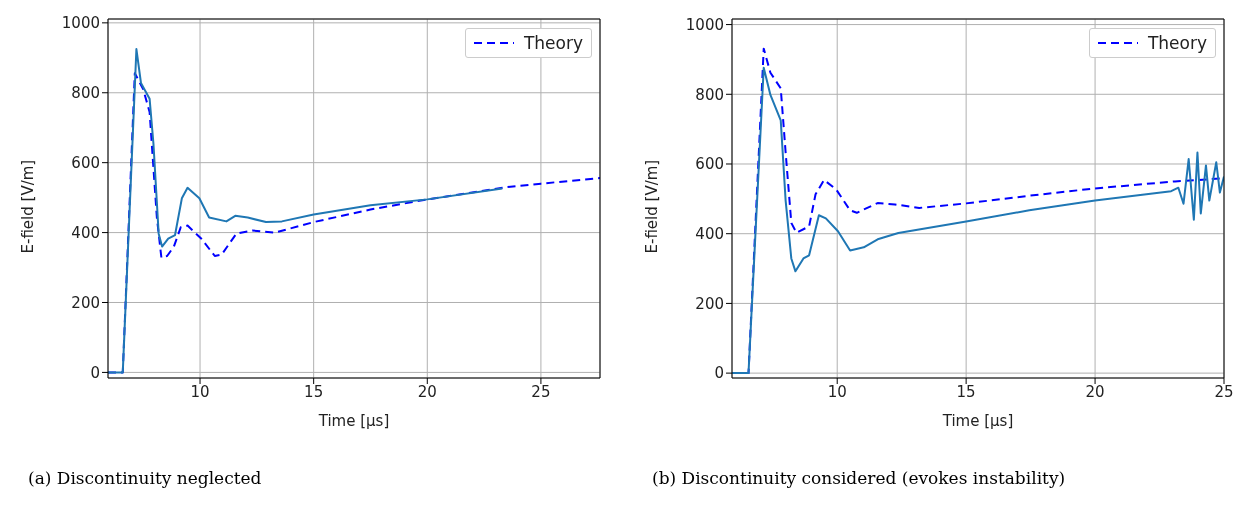 The image size is (1260, 520). What do you see at coordinates (859, 478) in the screenshot?
I see `text: (b) Discontinuity considered (evokes instability)` at bounding box center [859, 478].